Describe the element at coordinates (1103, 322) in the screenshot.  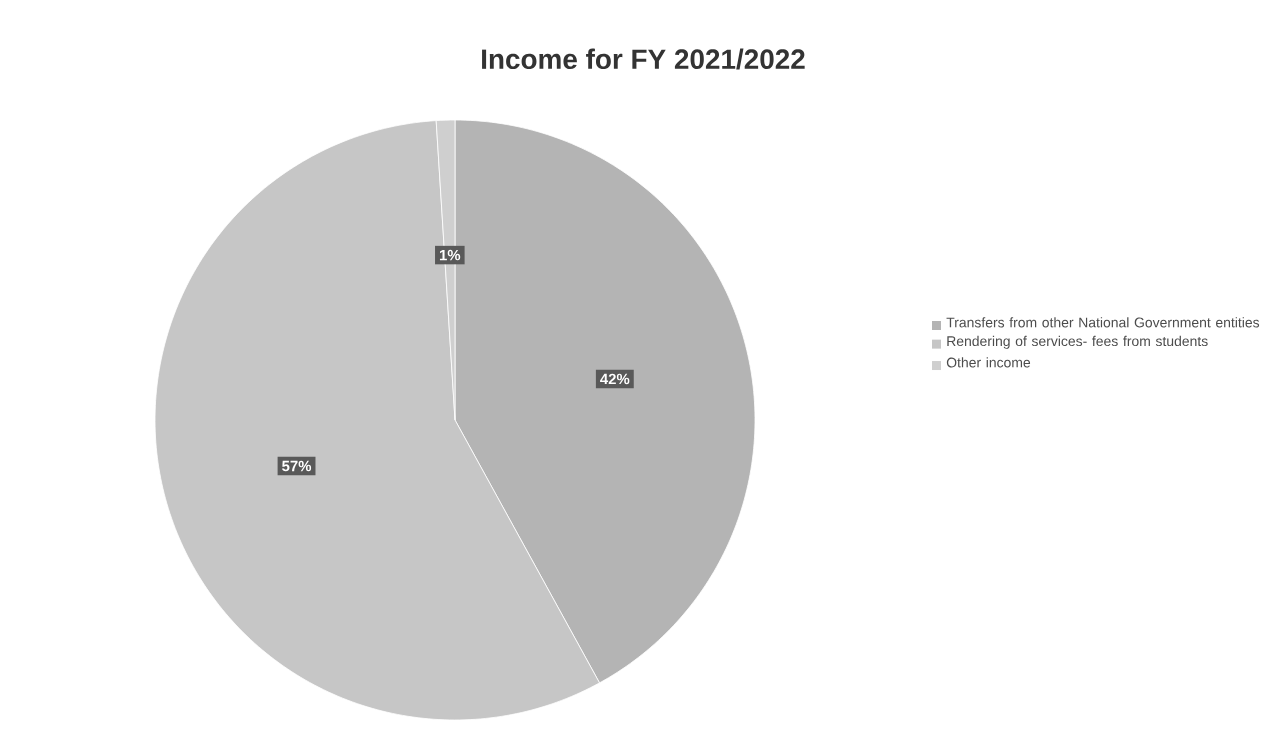
I see `legend-label: Transfers from other National Government entities` at that location.